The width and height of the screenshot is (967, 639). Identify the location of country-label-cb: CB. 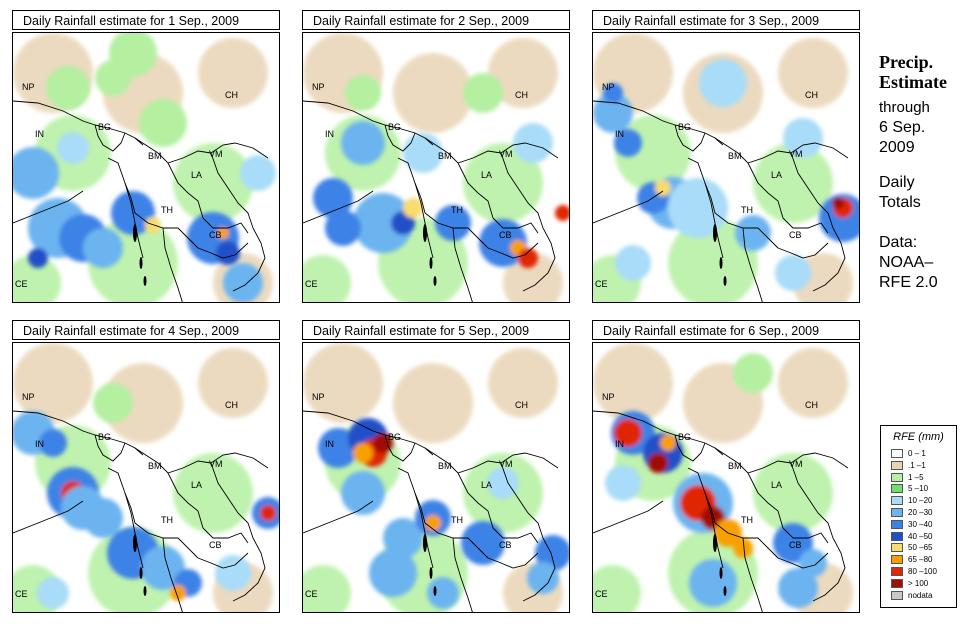
(795, 235).